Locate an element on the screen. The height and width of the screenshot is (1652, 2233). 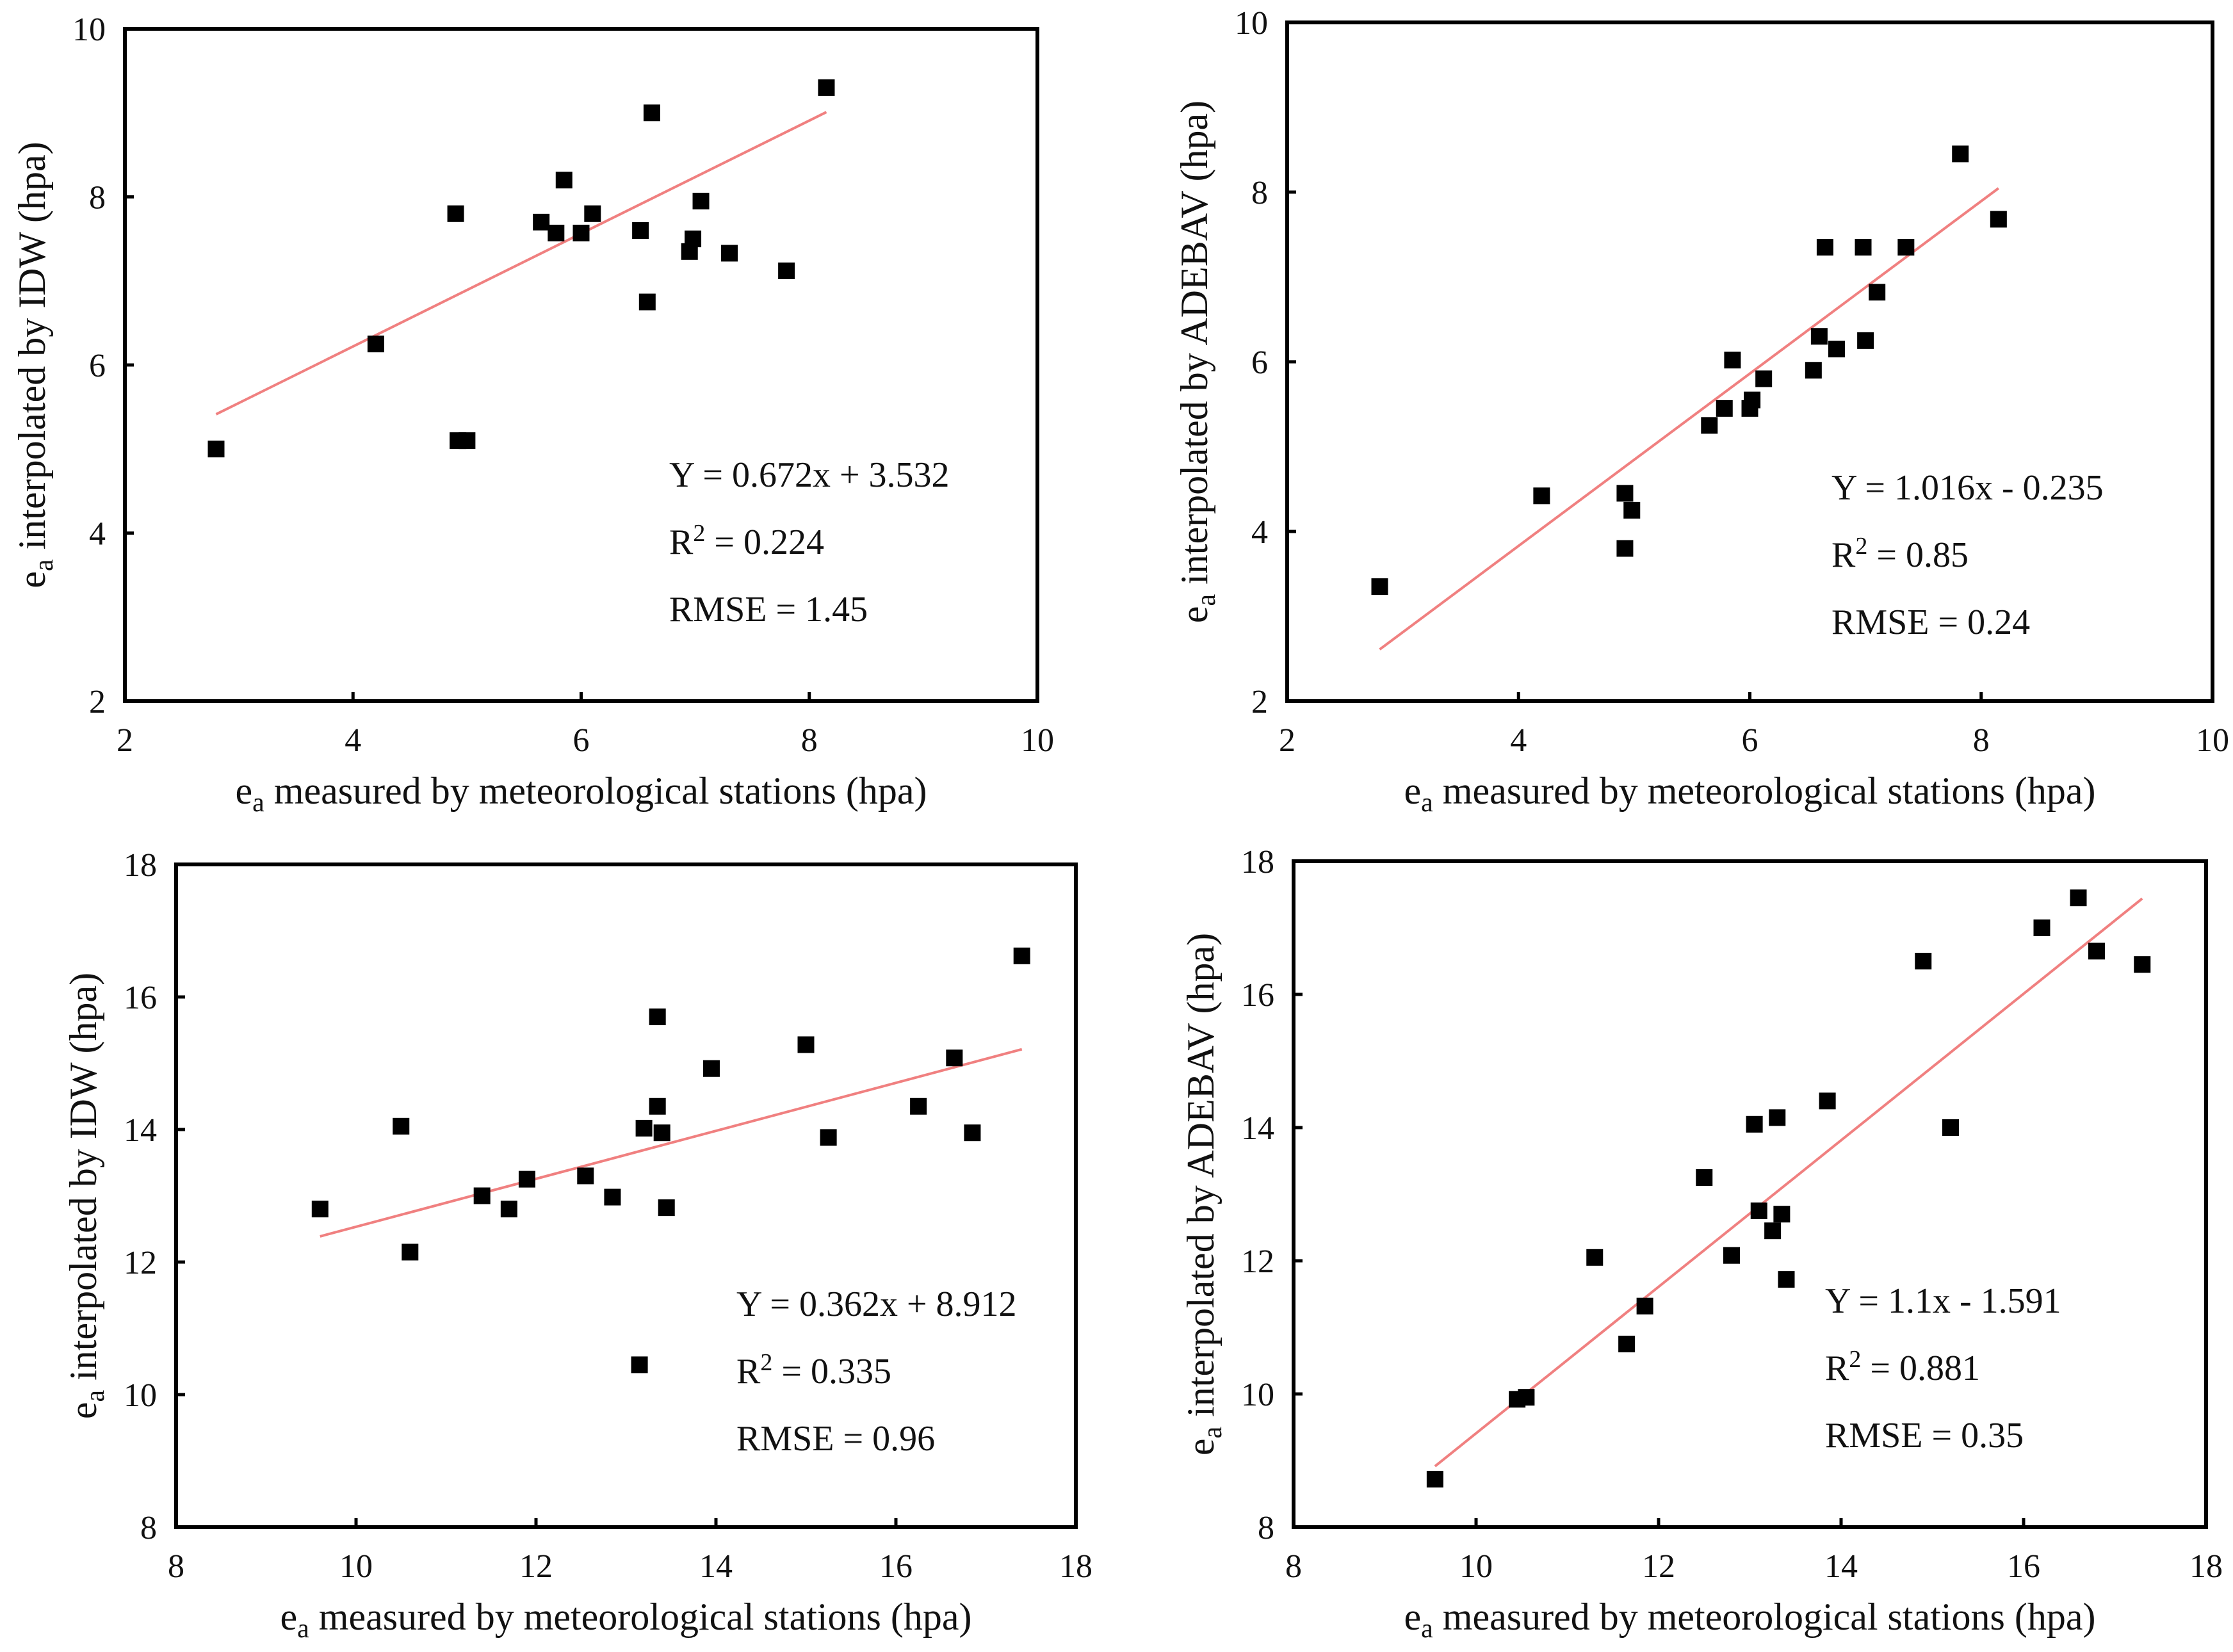
y-tick-label: 16 is located at coordinates (140, 998).